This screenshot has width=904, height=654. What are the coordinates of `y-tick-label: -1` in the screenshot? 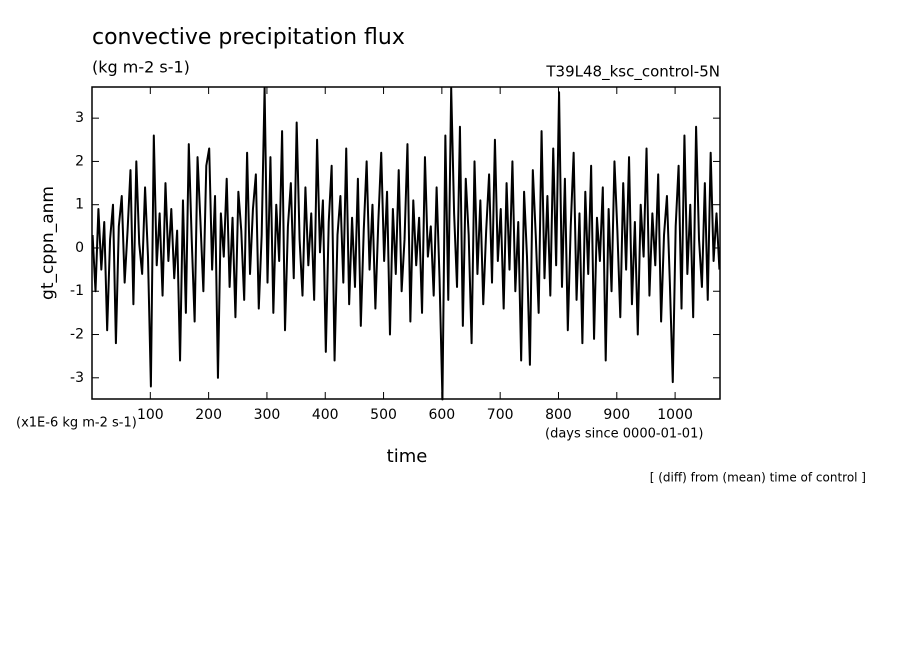 It's located at (77, 291).